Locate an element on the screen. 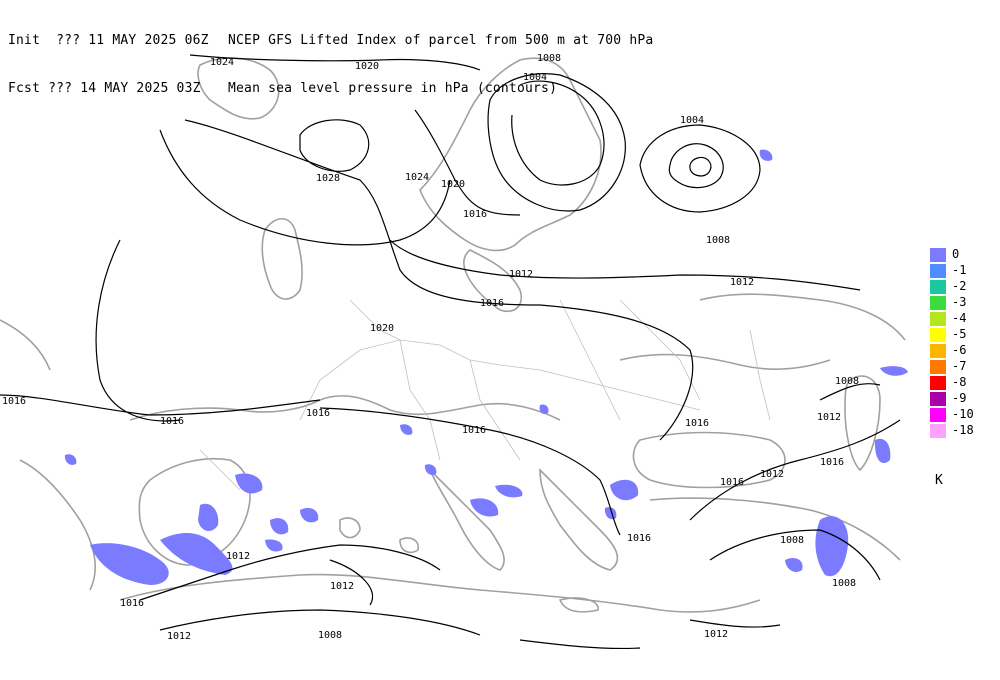 Image resolution: width=1000 pixels, height=680 pixels. legend-label: 0 is located at coordinates (956, 254).